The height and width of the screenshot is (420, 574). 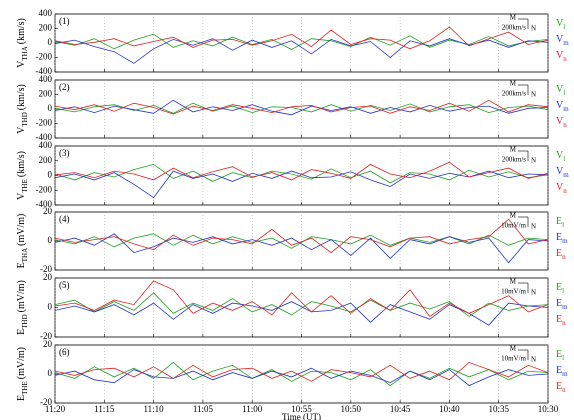 I want to click on y-tick-label: 20, so click(x=48, y=211).